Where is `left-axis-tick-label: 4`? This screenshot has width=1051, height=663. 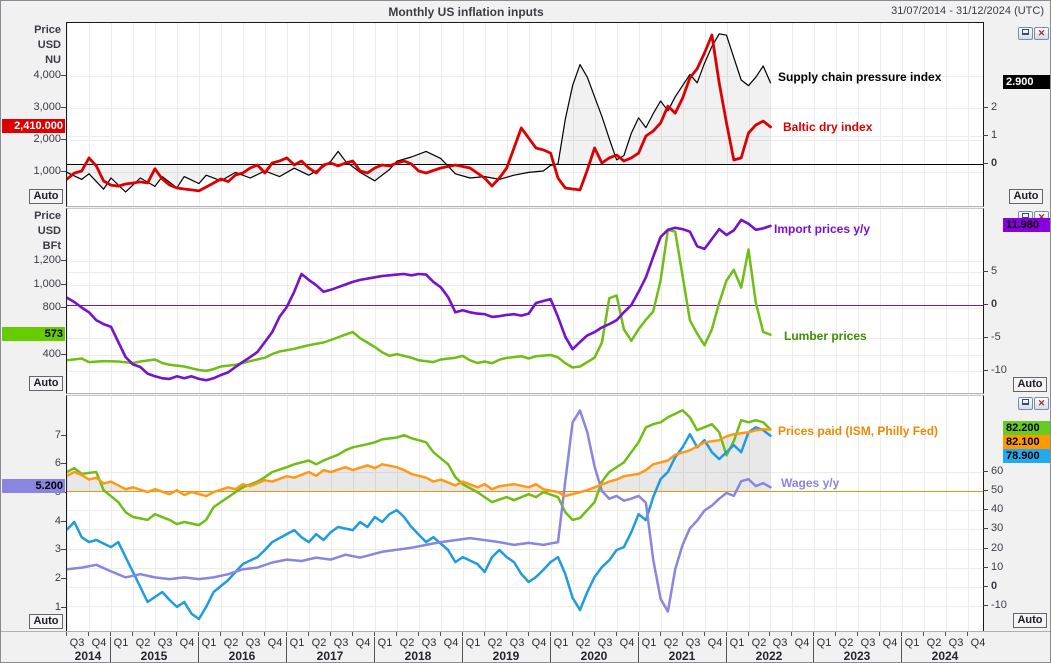
left-axis-tick-label: 4 is located at coordinates (57, 521).